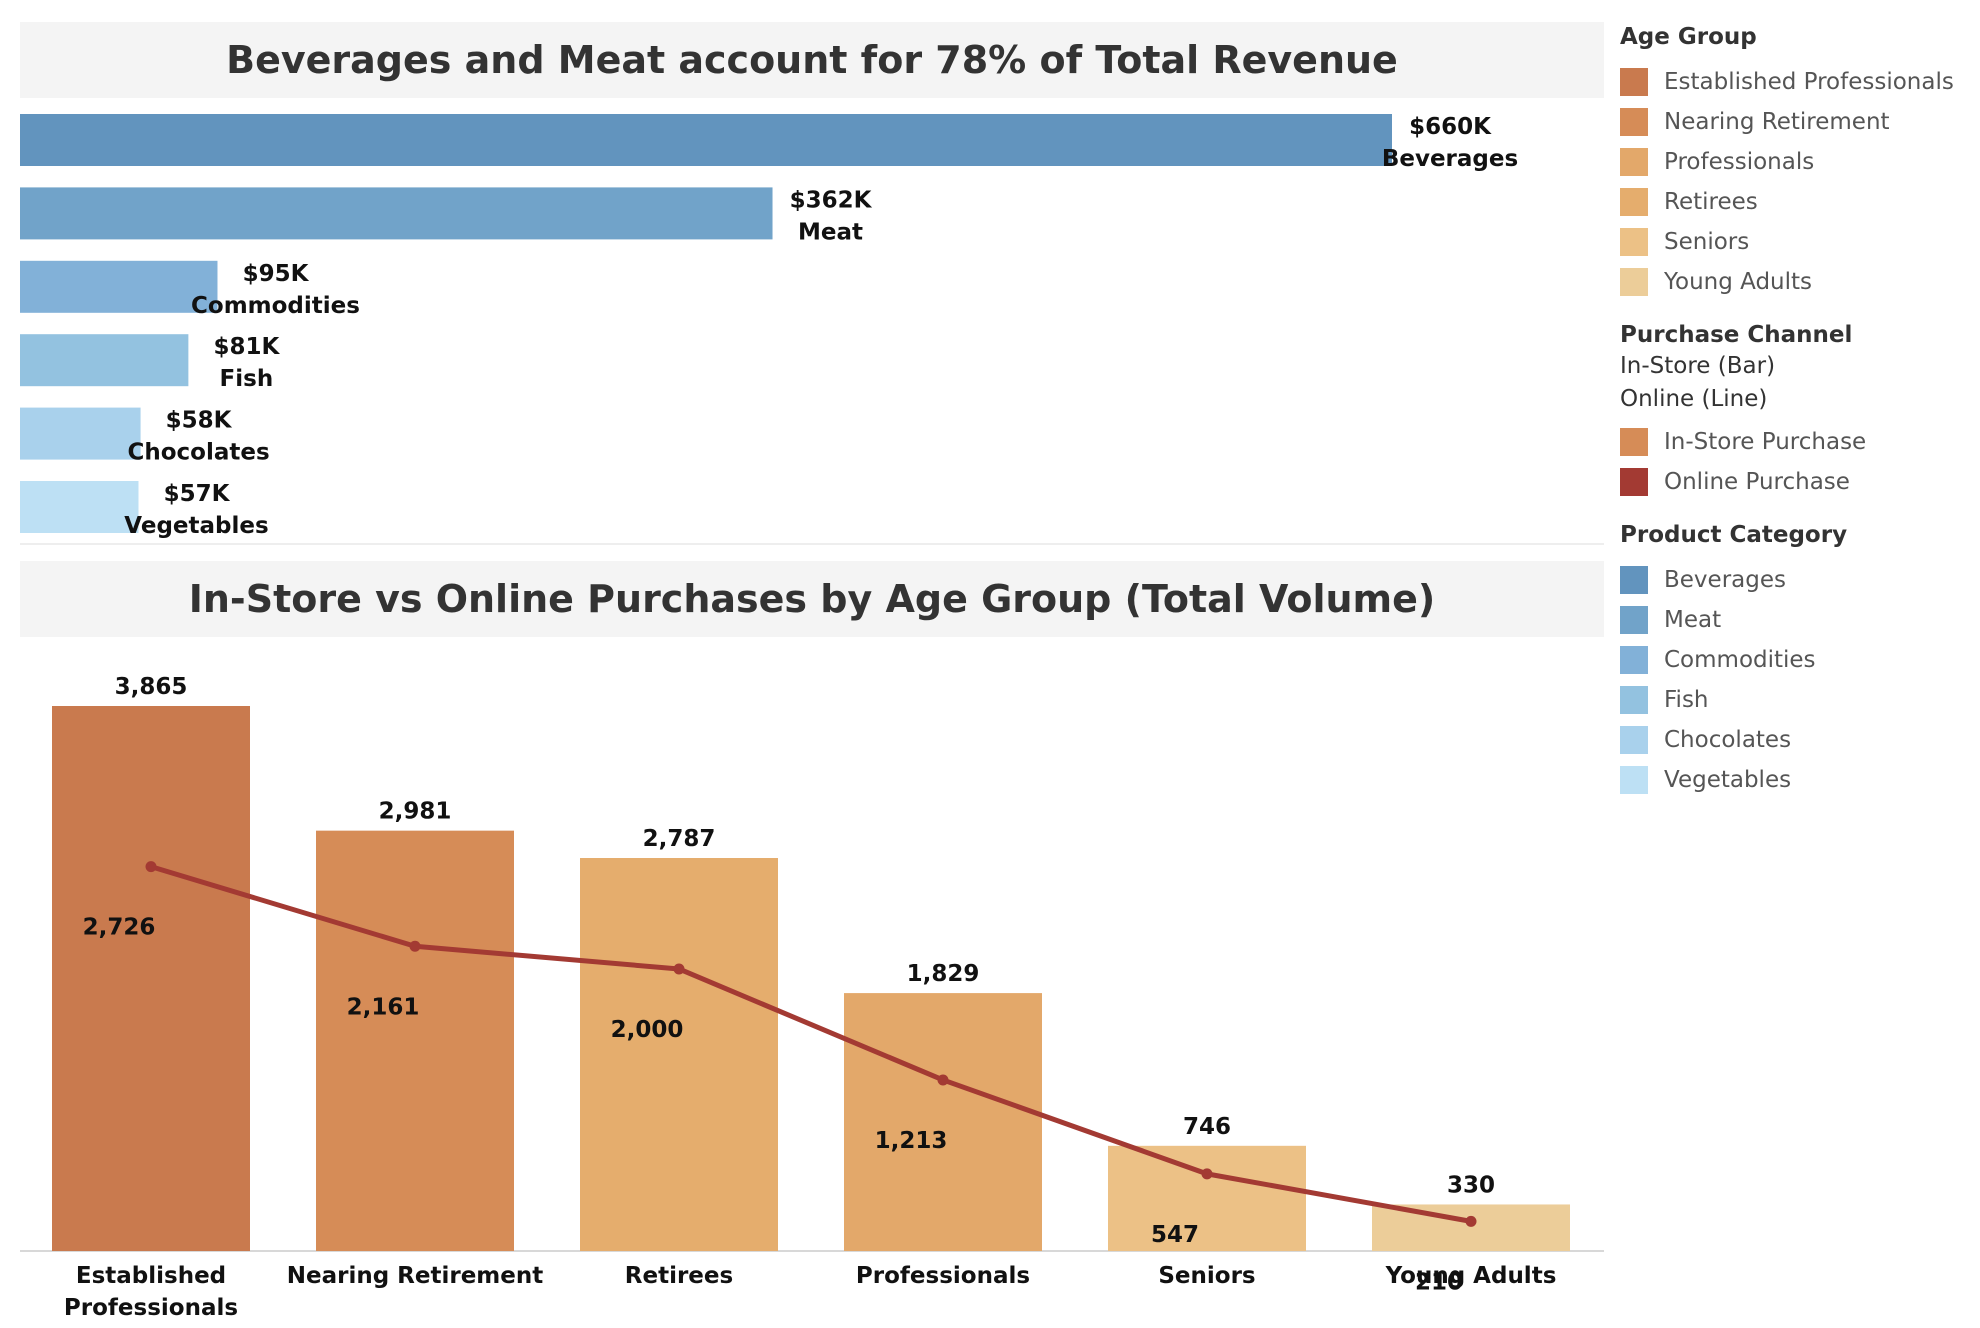 Image resolution: width=1980 pixels, height=1328 pixels. What do you see at coordinates (911, 1141) in the screenshot?
I see `online-value-label: 1,213` at bounding box center [911, 1141].